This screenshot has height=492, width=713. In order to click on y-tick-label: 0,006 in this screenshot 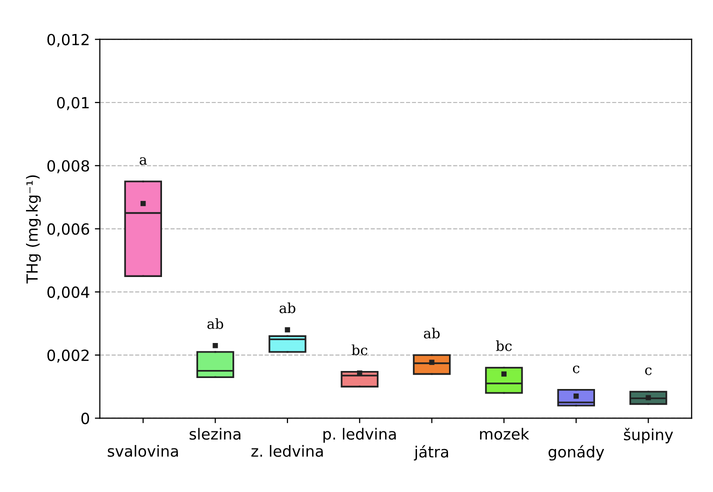, I will do `click(68, 229)`.